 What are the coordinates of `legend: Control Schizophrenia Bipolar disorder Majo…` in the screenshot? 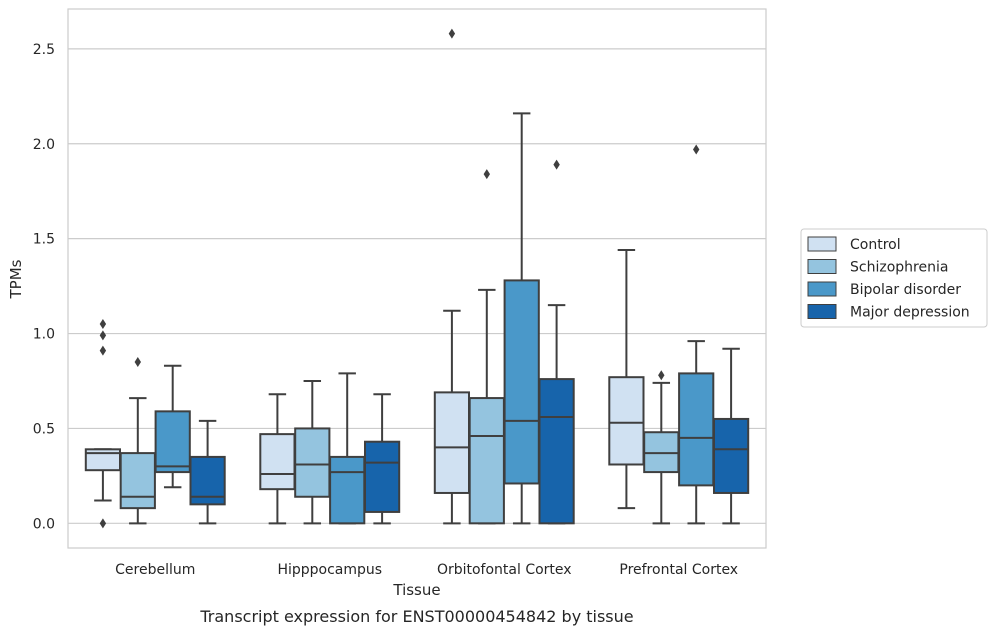 It's located at (894, 278).